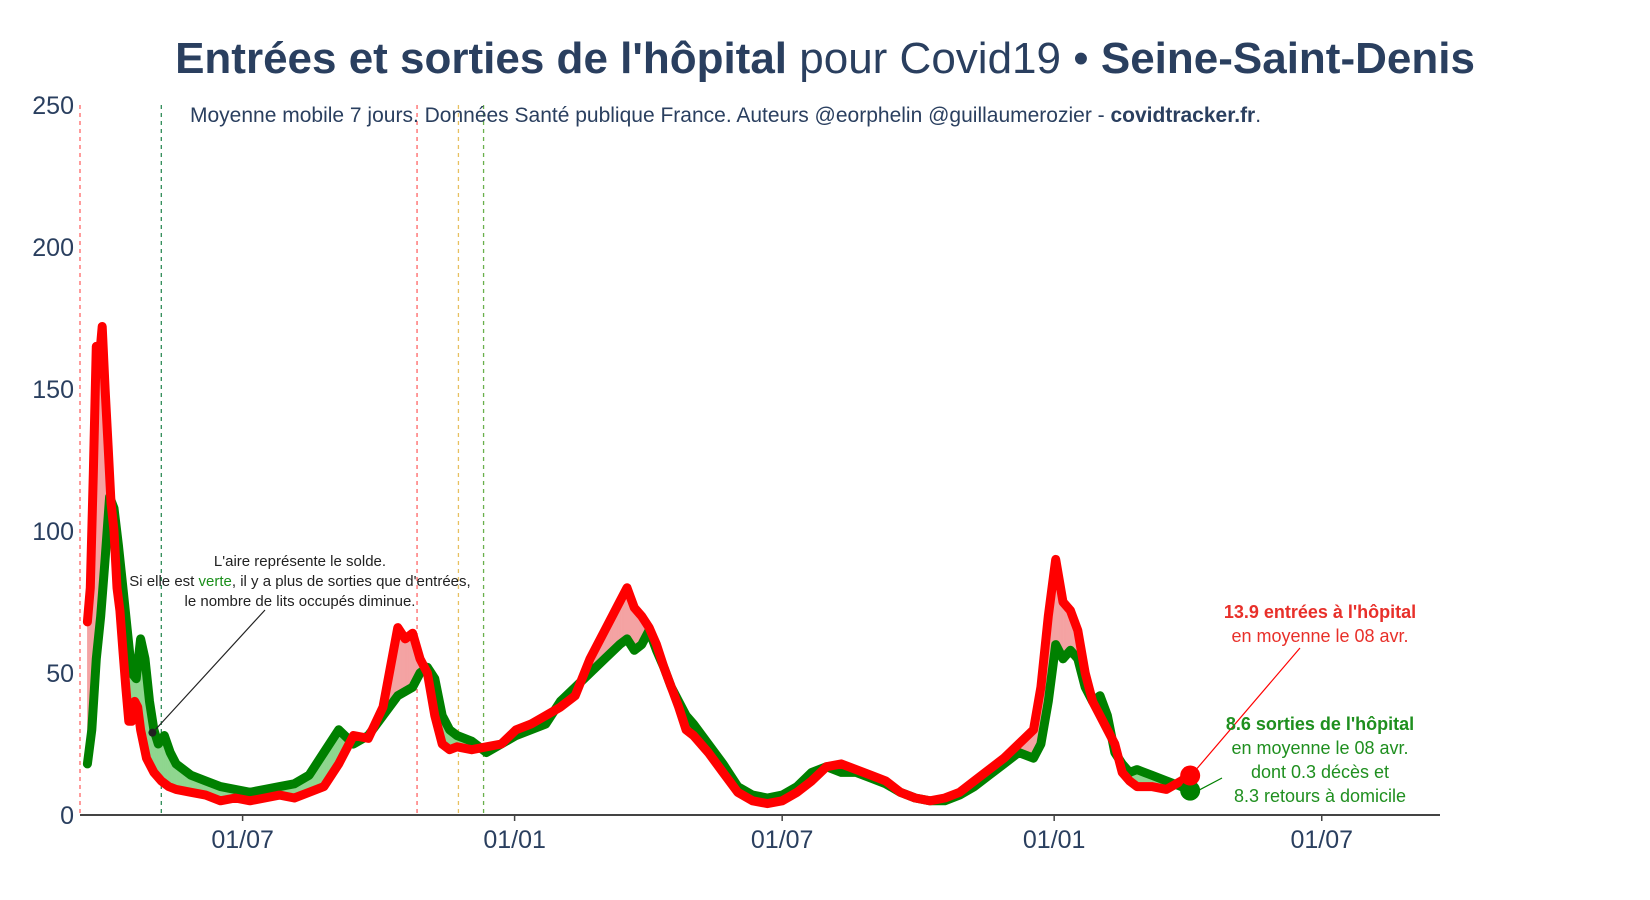 The image size is (1650, 900). What do you see at coordinates (1320, 748) in the screenshot?
I see `exits-annotation-line2: en moyenne le 08 avr.` at bounding box center [1320, 748].